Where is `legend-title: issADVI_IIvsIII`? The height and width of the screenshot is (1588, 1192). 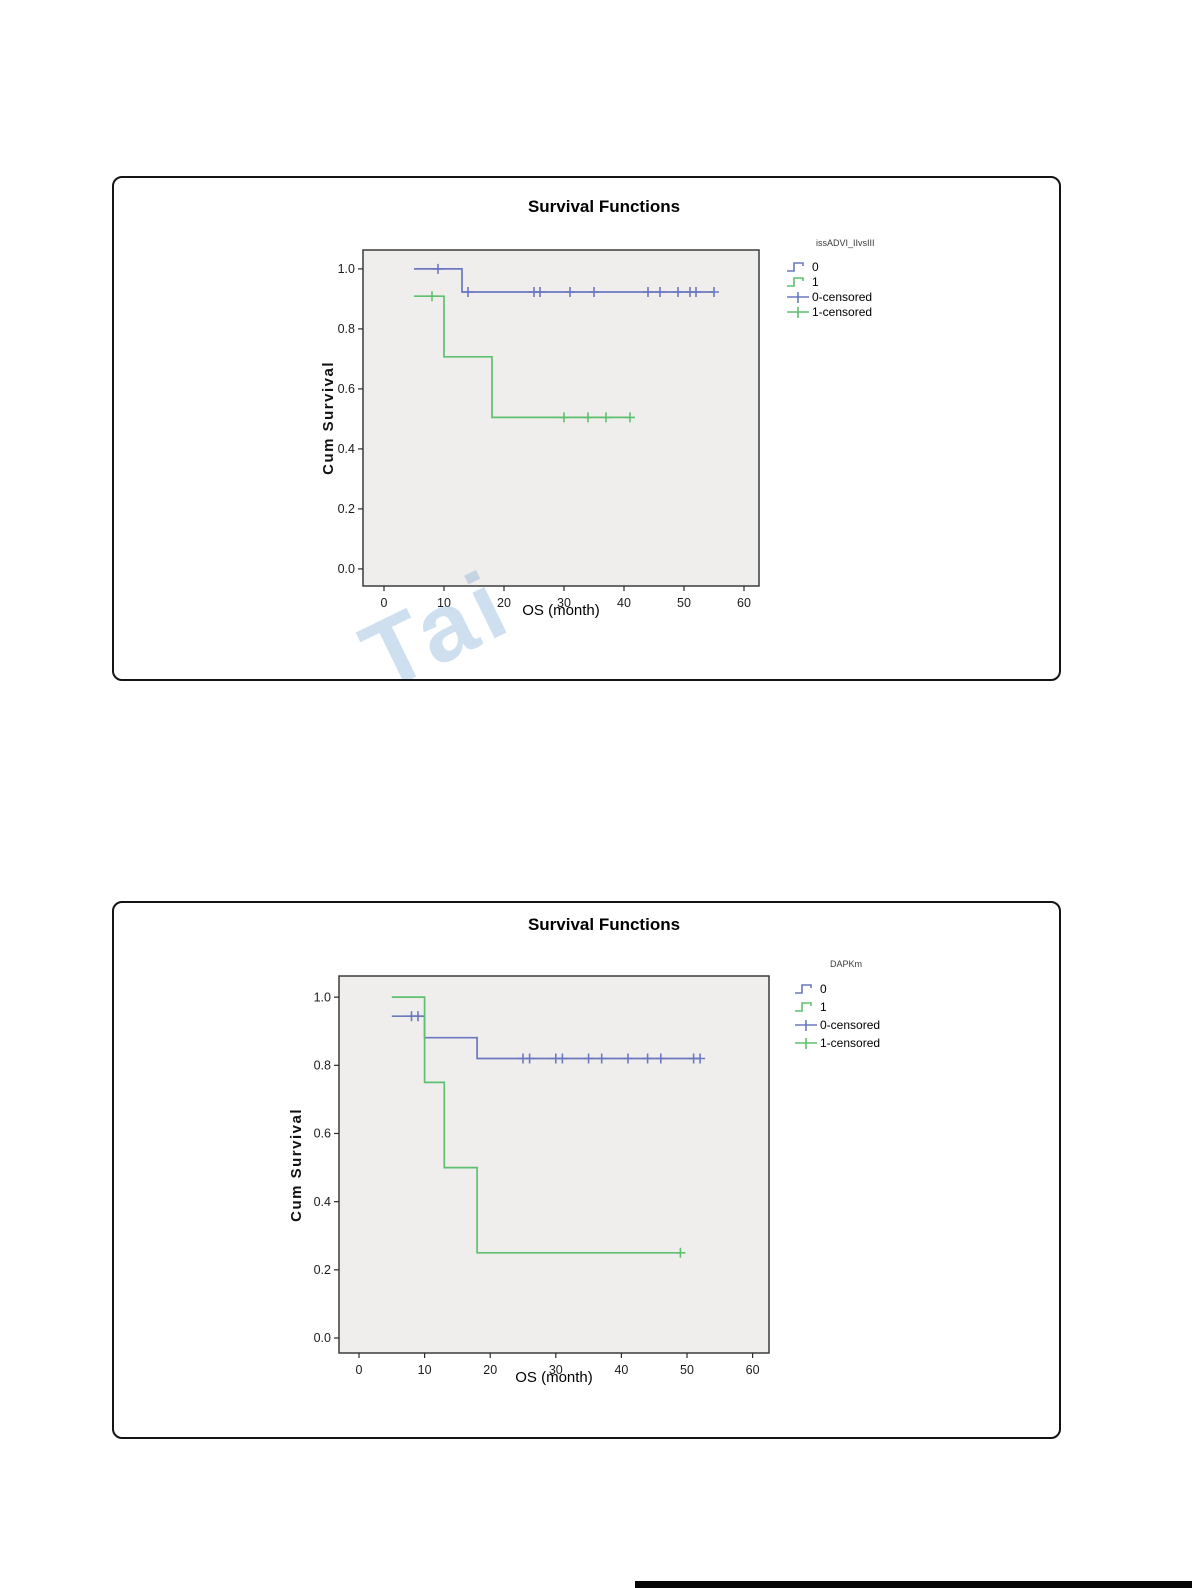 legend-title: issADVI_IIvsIII is located at coordinates (845, 243).